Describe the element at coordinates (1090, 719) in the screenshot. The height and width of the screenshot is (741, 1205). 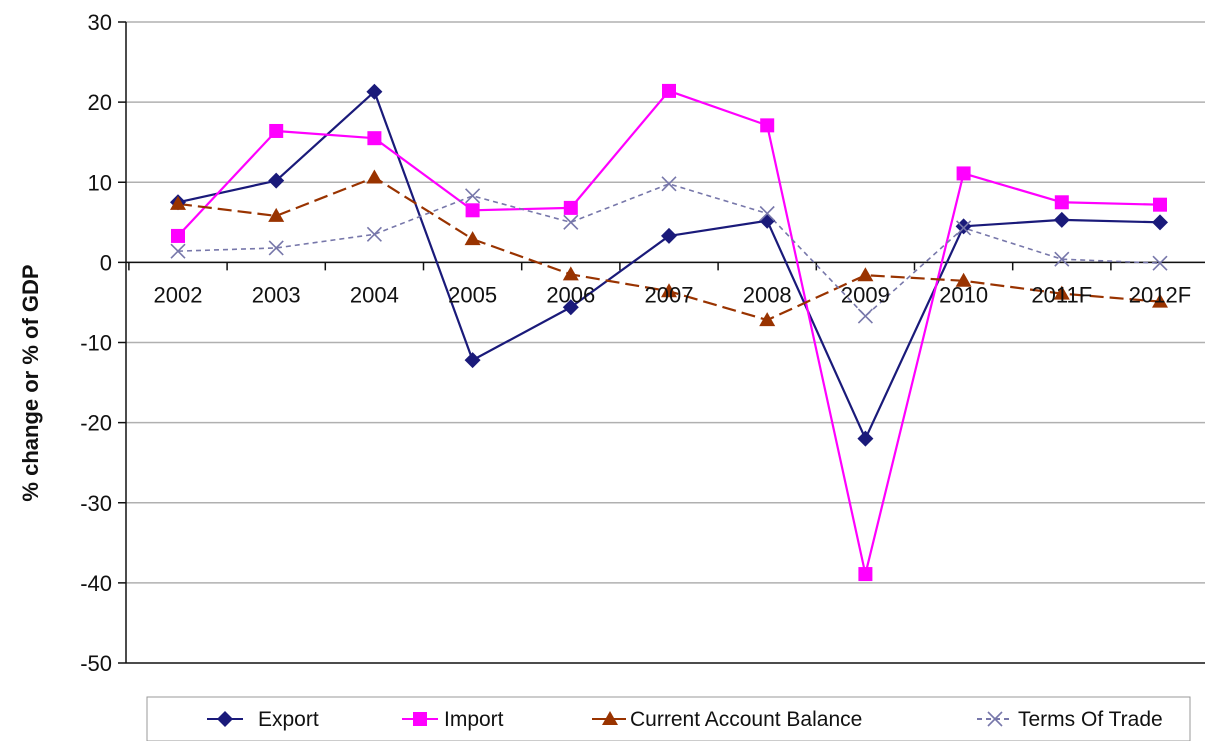
I see `legend-label-terms-of-trade: Terms Of Trade` at that location.